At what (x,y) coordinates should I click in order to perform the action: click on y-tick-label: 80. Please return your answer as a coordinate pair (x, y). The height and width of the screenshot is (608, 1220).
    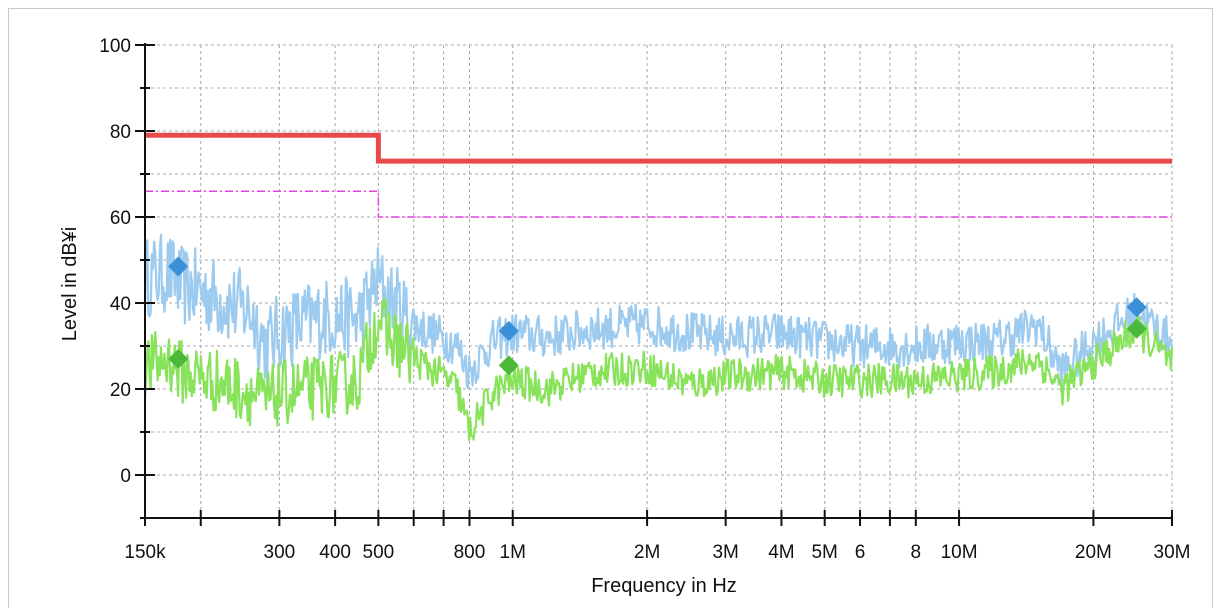
    Looking at the image, I should click on (120, 132).